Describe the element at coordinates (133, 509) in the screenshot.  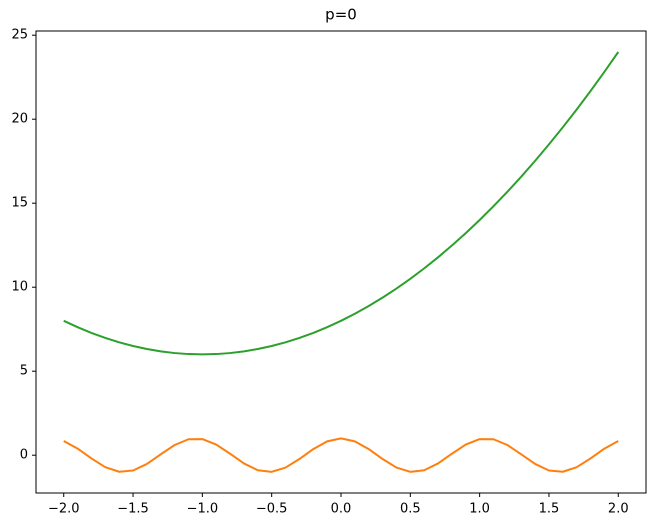
I see `x-tick-label: −1.5` at that location.